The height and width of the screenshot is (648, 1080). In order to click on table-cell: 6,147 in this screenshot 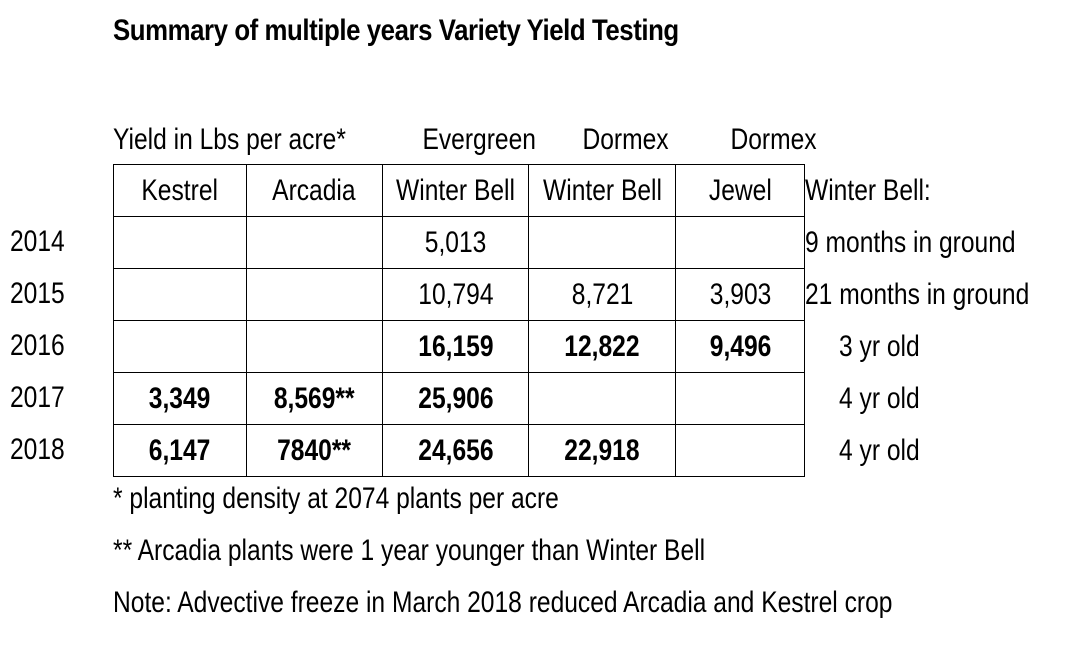, I will do `click(180, 450)`.